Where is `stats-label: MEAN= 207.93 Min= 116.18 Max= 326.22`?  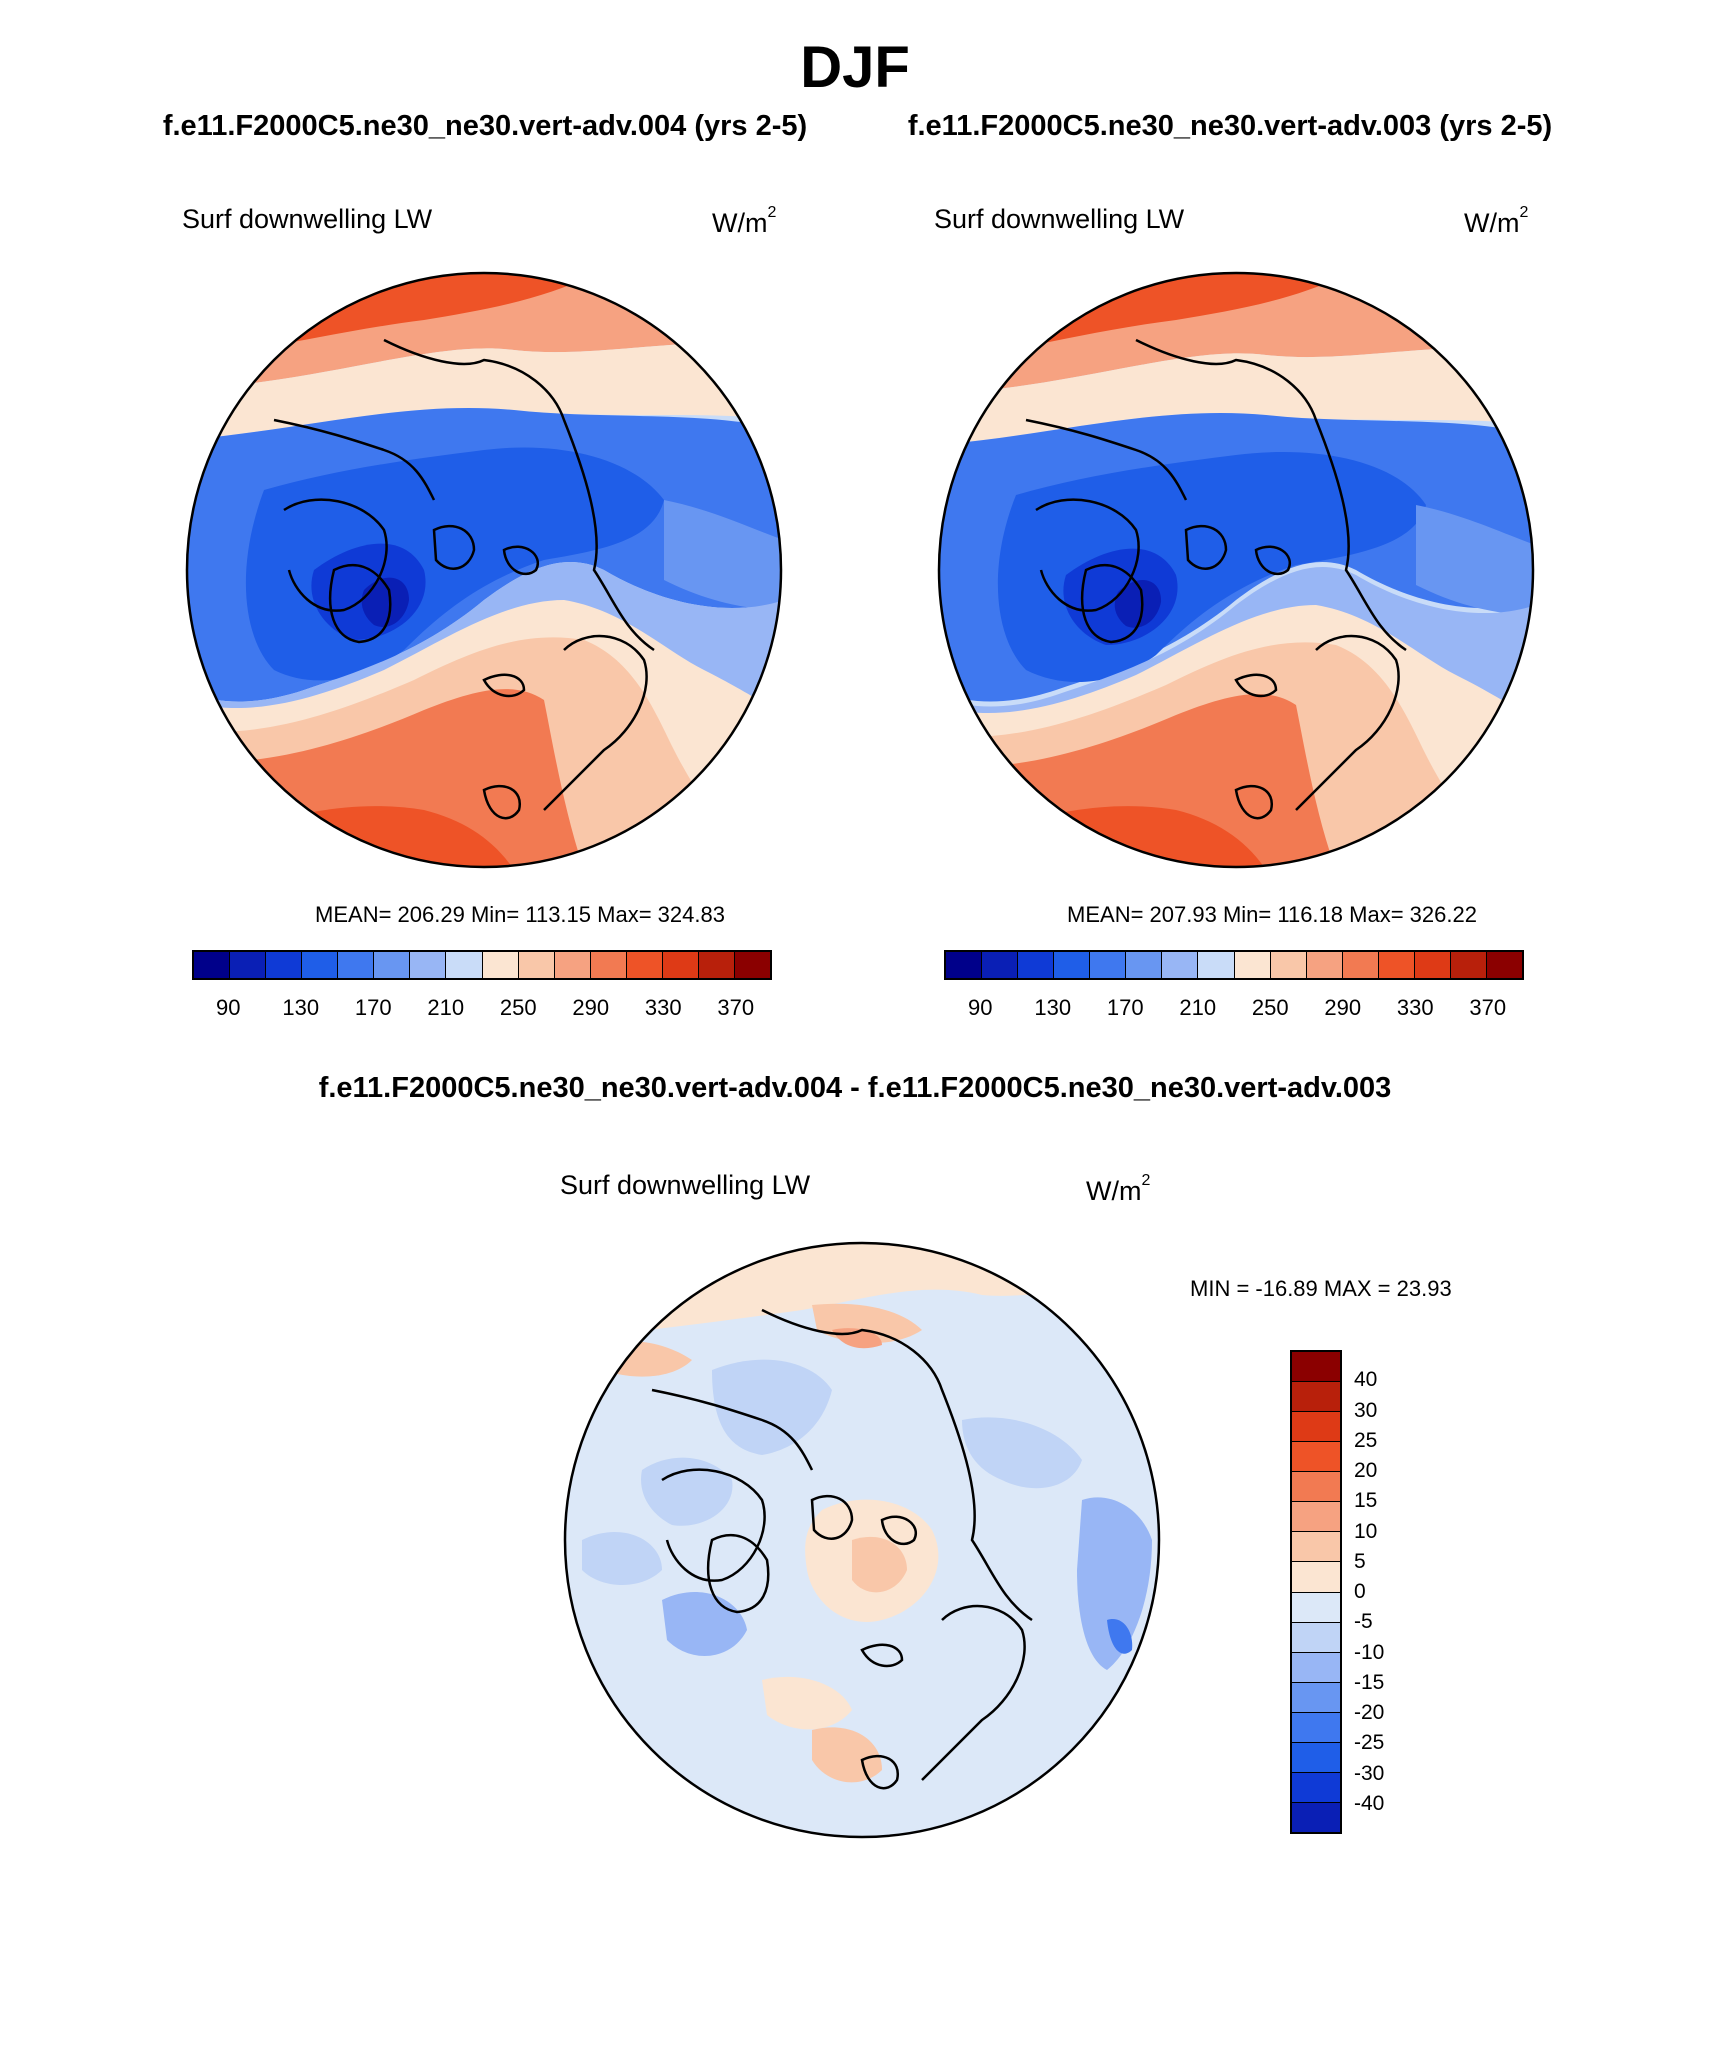 stats-label: MEAN= 207.93 Min= 116.18 Max= 326.22 is located at coordinates (1272, 914).